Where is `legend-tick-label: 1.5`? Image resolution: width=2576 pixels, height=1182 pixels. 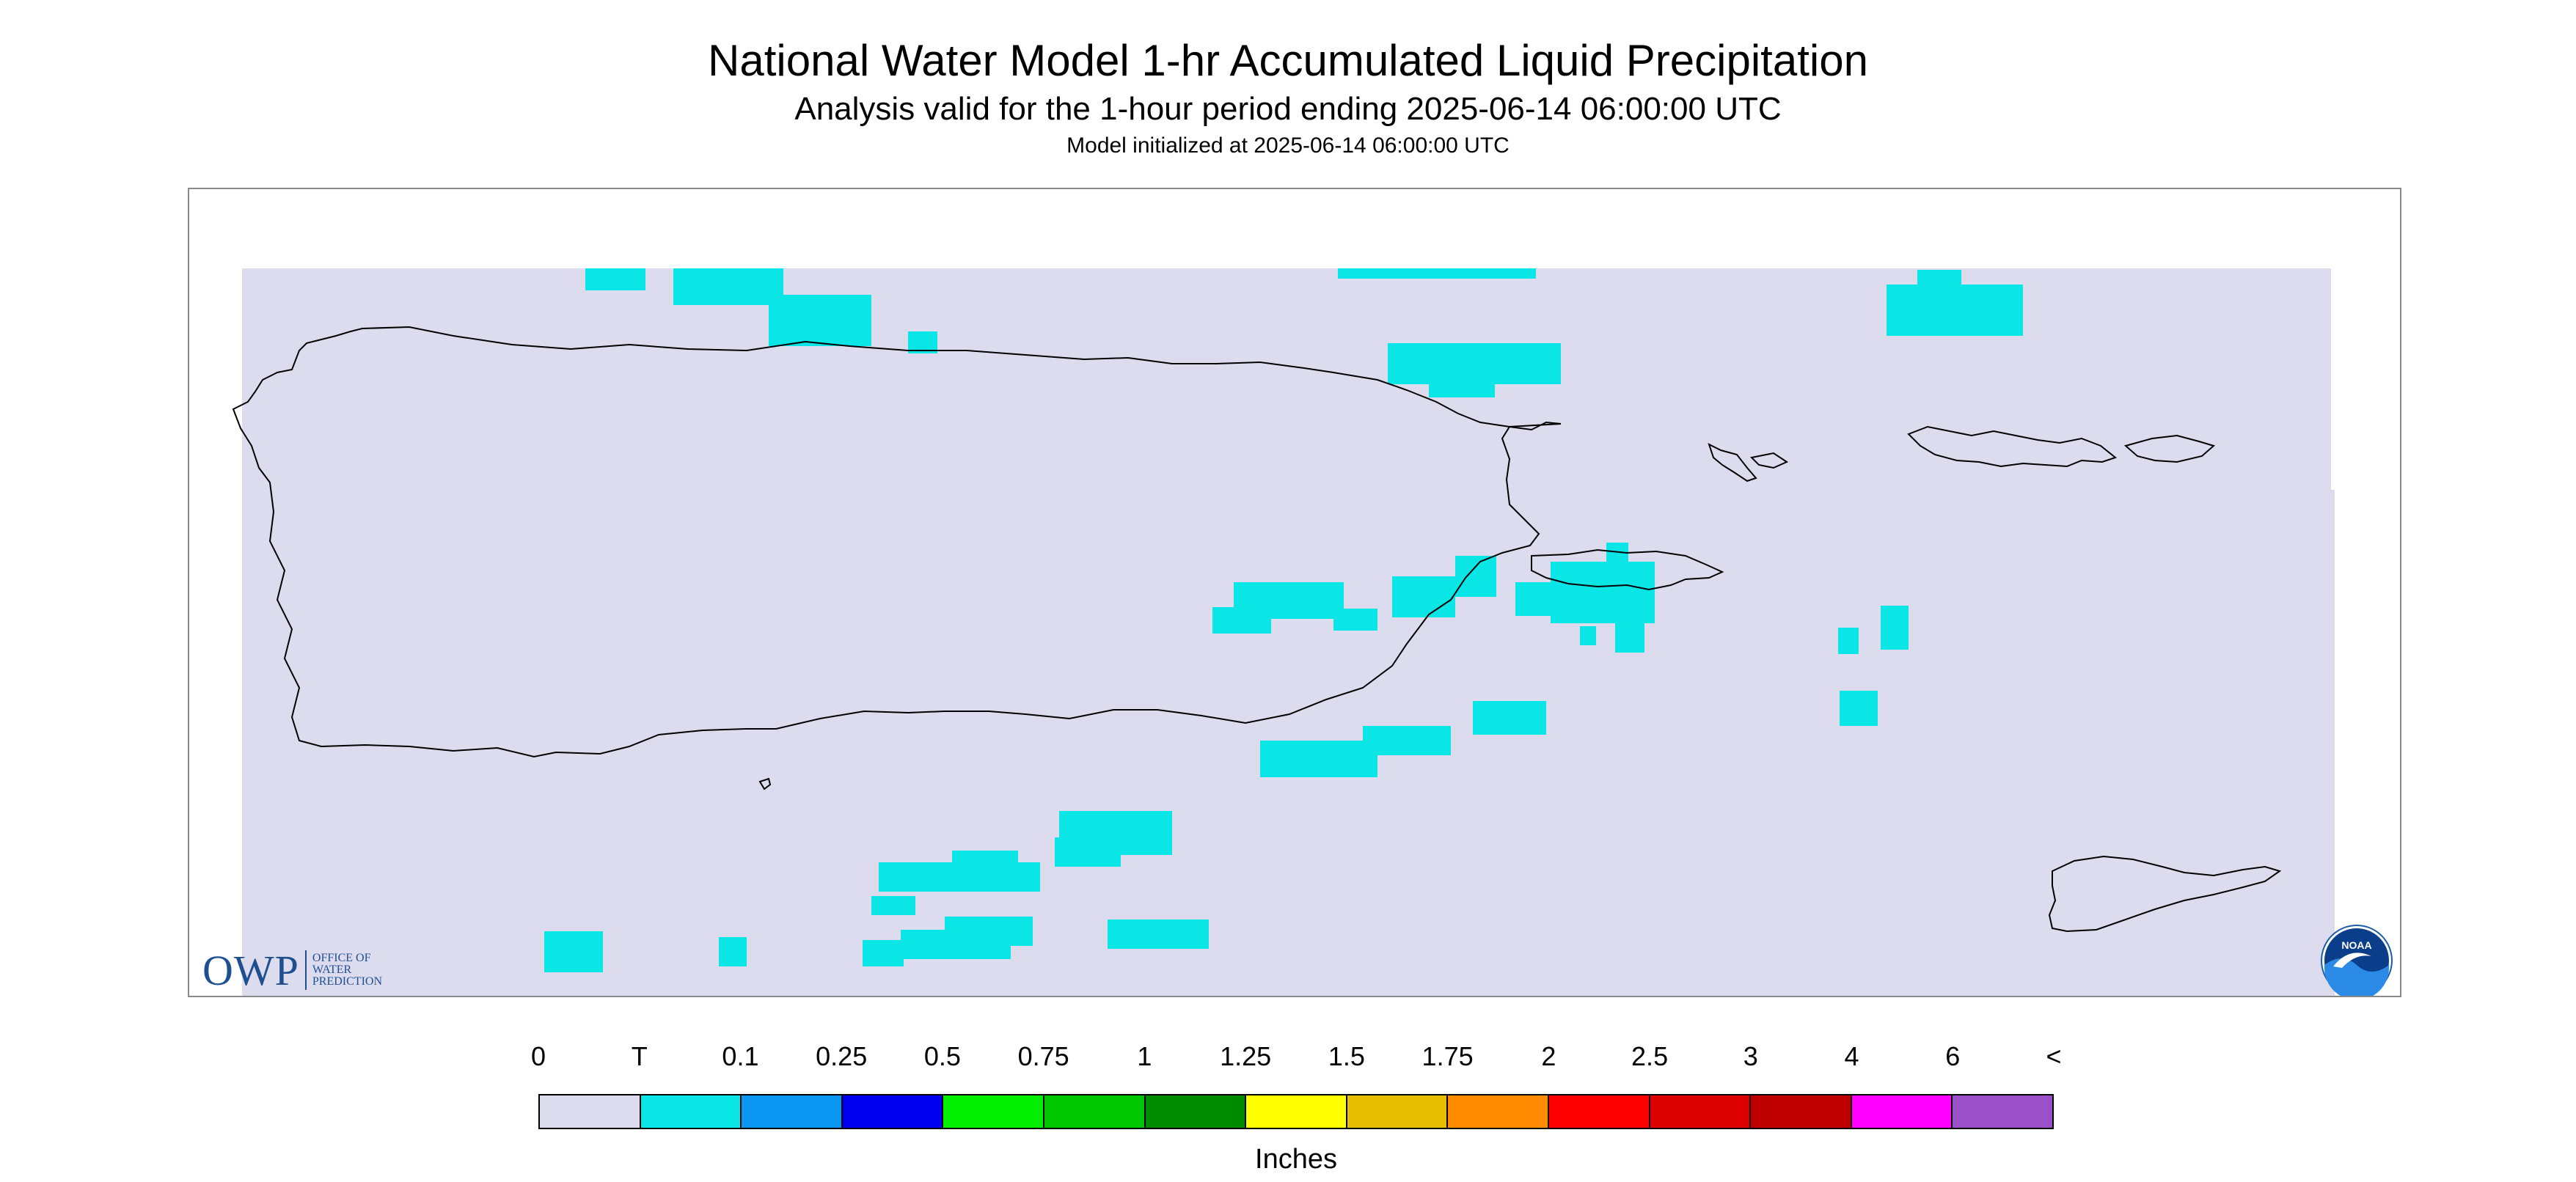
legend-tick-label: 1.5 is located at coordinates (1346, 1056).